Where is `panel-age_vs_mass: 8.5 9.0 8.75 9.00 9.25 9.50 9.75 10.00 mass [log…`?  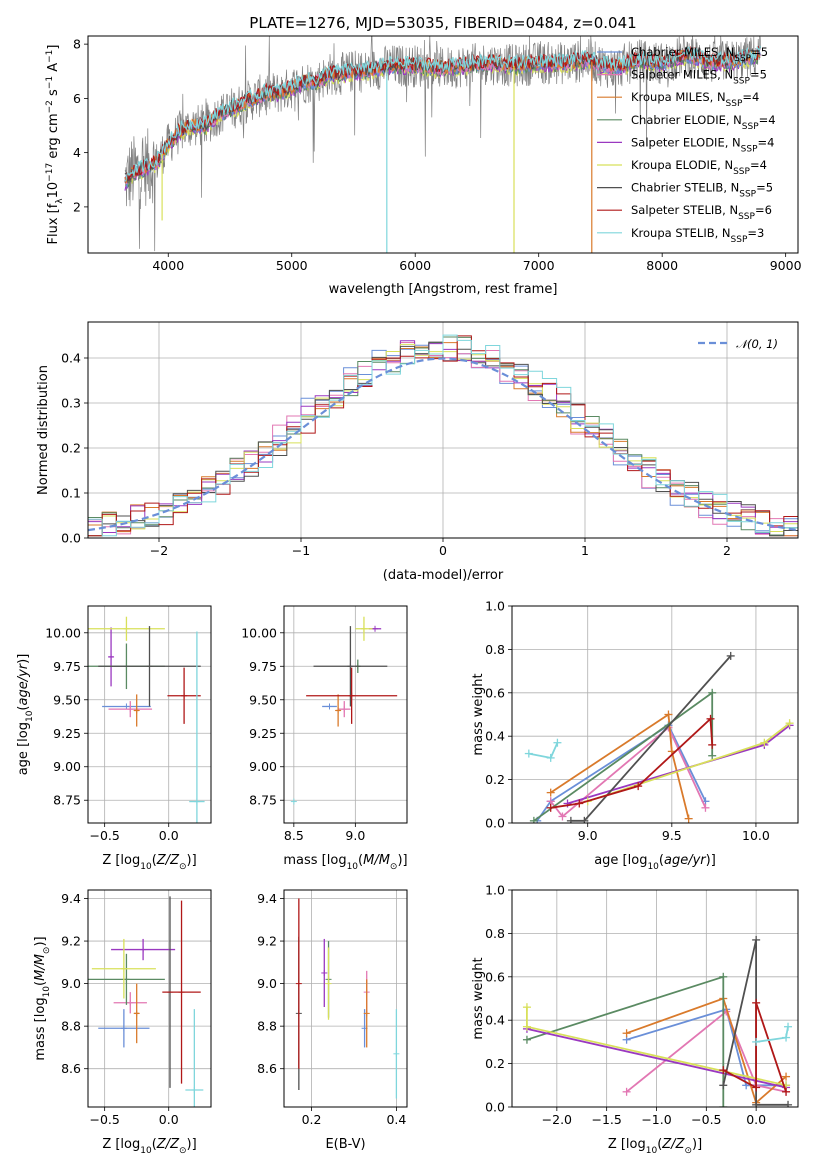 panel-age_vs_mass: 8.5 9.0 8.75 9.00 9.25 9.50 9.75 10.00 mass [log… is located at coordinates (324, 738).